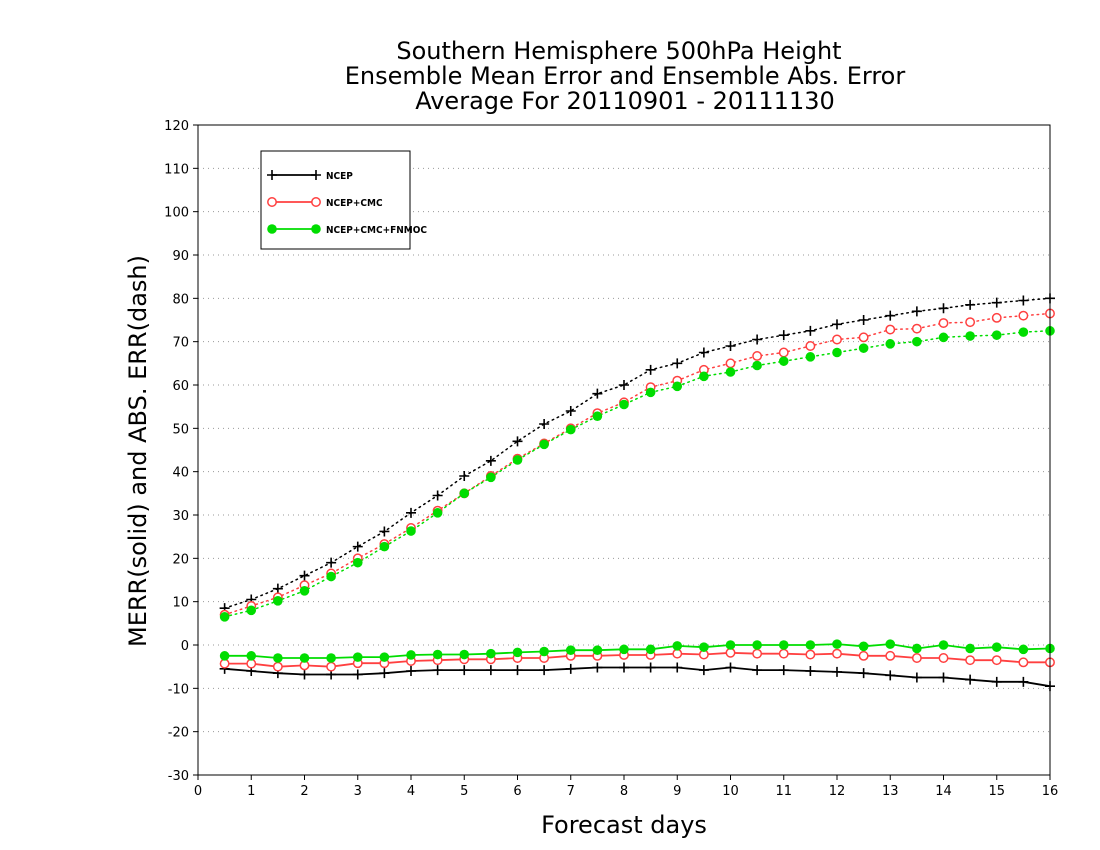 The width and height of the screenshot is (1100, 850). Describe the element at coordinates (411, 791) in the screenshot. I see `x-tick-label: 4` at that location.